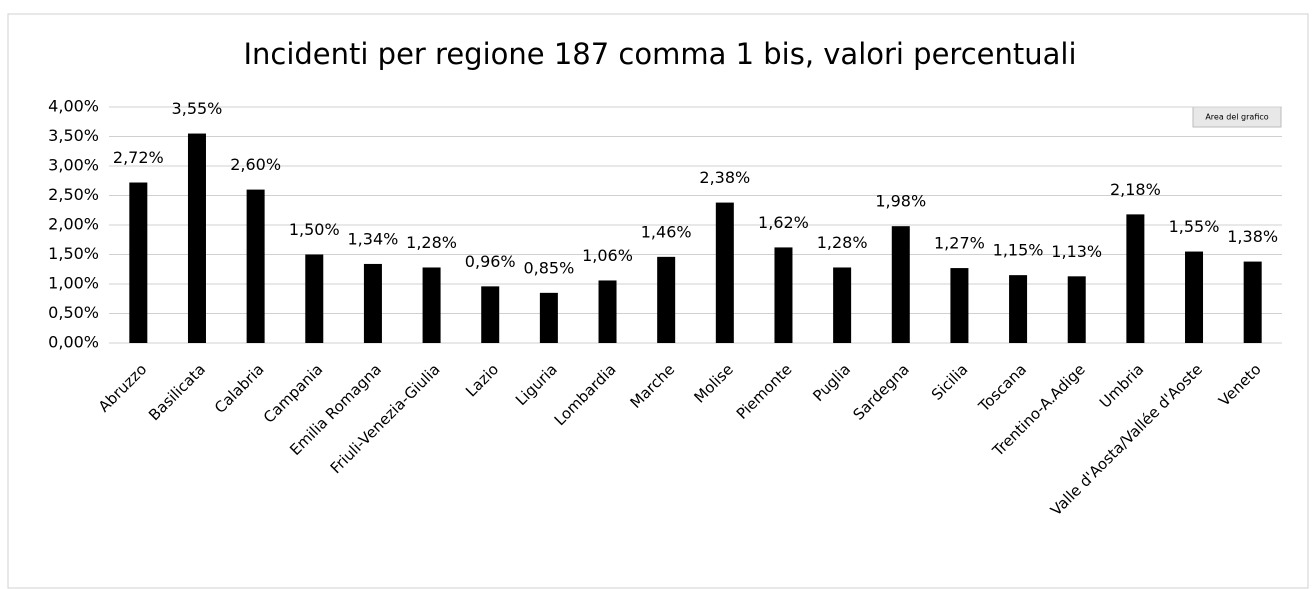 Image resolution: width=1315 pixels, height=589 pixels. I want to click on y-tick-label: 2,00%, so click(73, 224).